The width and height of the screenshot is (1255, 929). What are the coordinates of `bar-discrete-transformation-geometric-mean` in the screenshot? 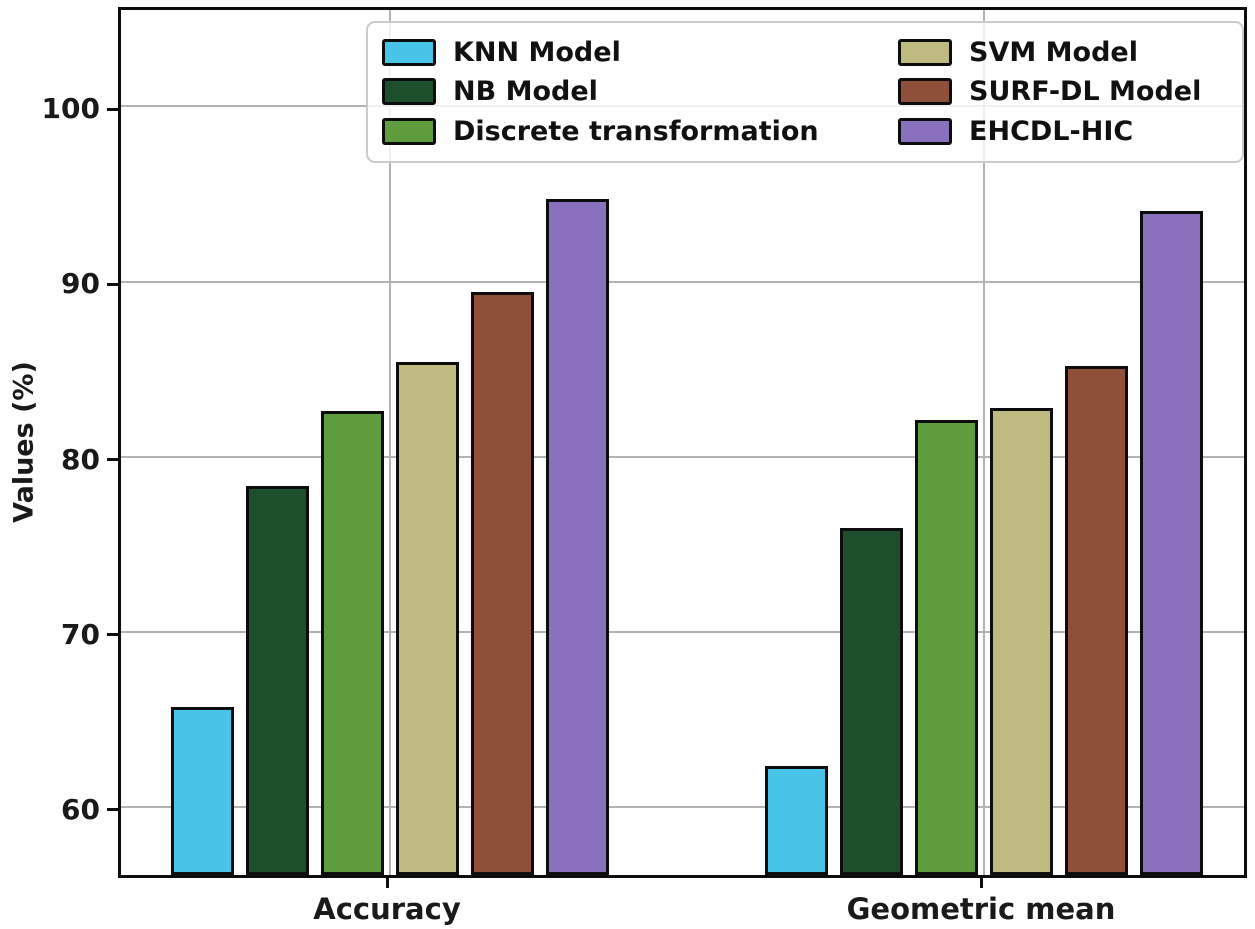 It's located at (946, 647).